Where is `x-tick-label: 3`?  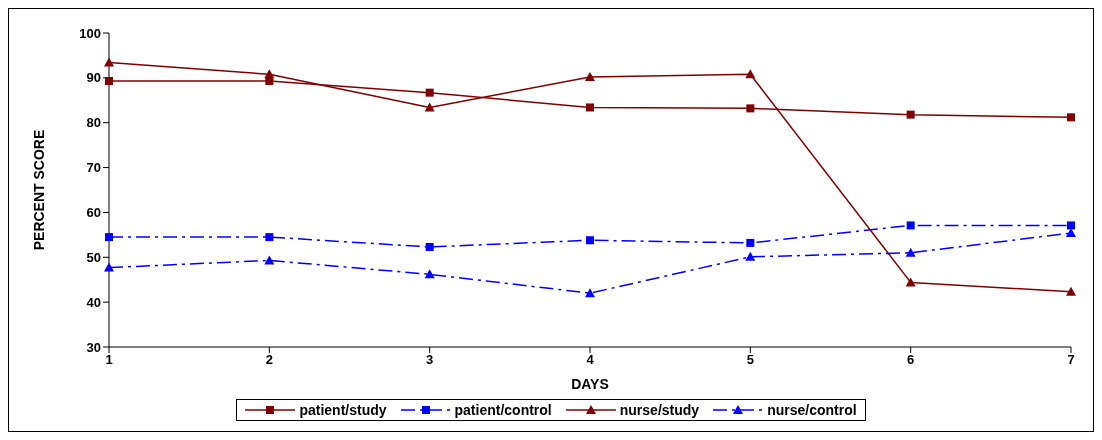
x-tick-label: 3 is located at coordinates (430, 360).